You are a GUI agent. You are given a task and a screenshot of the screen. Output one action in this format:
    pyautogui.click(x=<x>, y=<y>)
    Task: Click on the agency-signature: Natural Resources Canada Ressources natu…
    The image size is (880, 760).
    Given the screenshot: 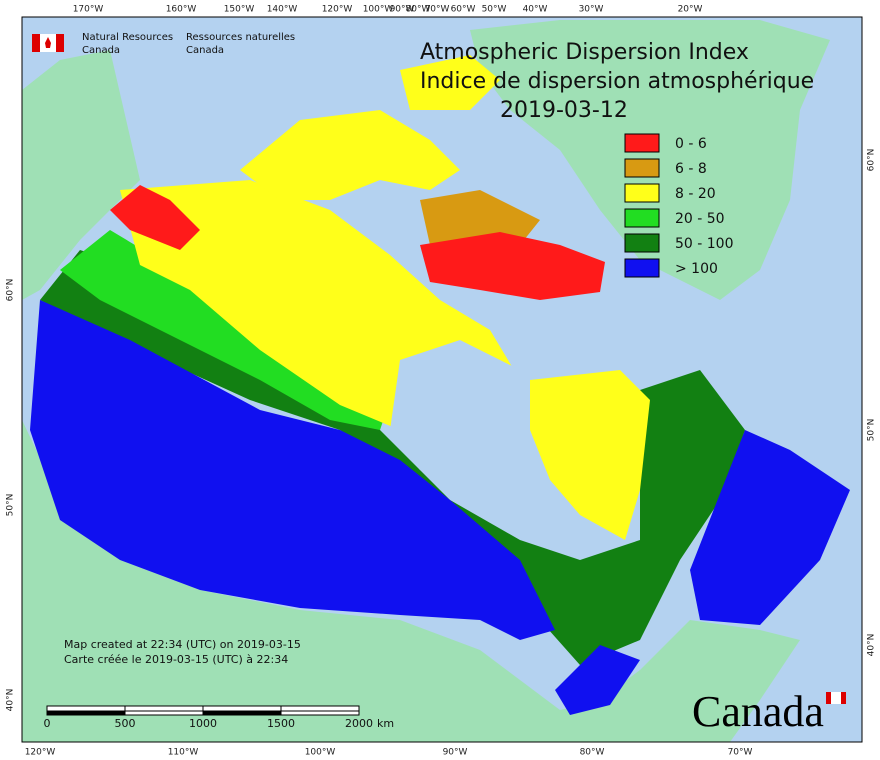 What is the action you would take?
    pyautogui.click(x=163, y=44)
    